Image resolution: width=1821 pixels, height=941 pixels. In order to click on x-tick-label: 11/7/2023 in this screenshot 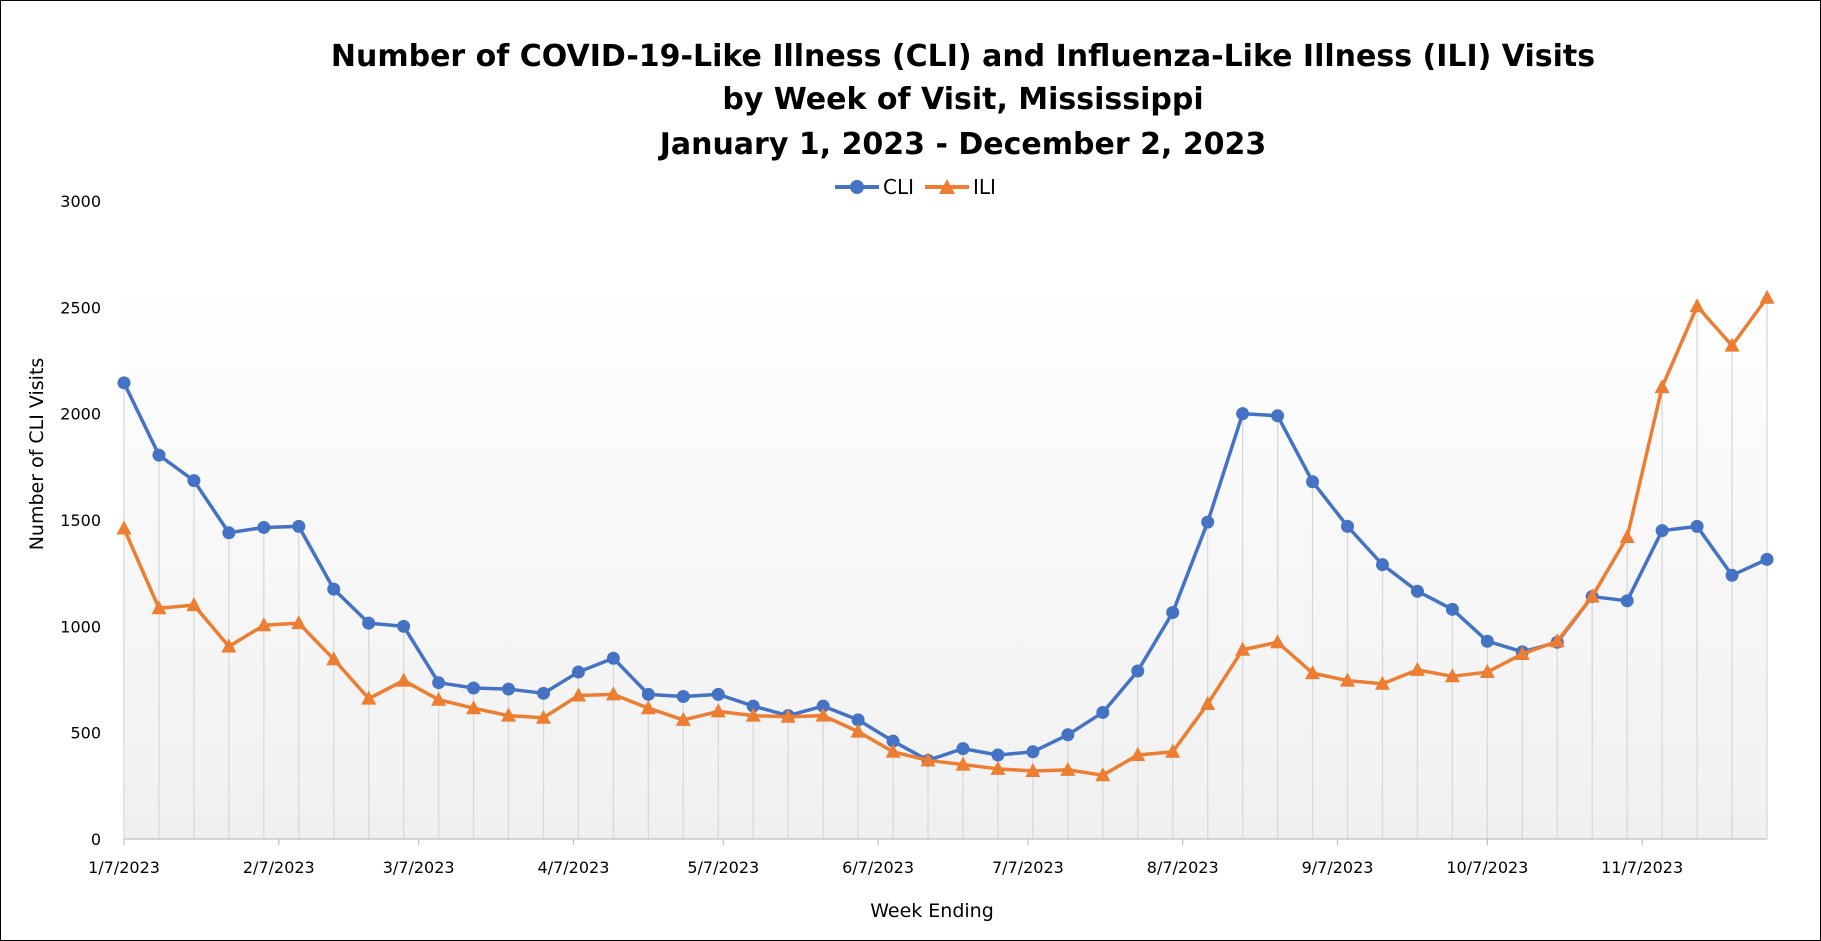, I will do `click(1642, 867)`.